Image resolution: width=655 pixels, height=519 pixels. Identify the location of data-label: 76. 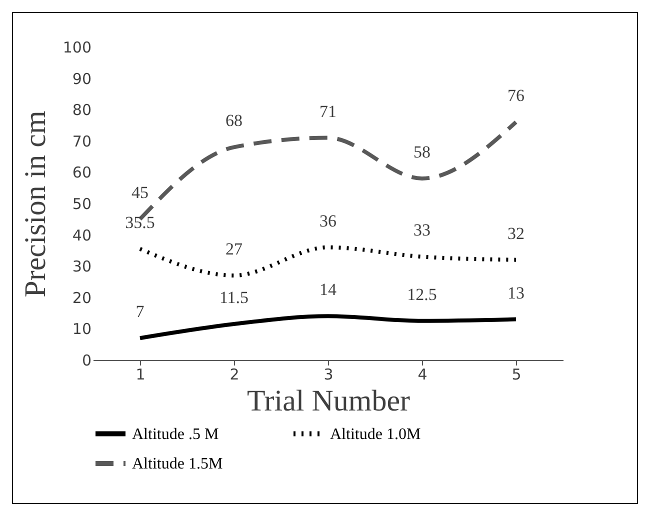
(516, 96).